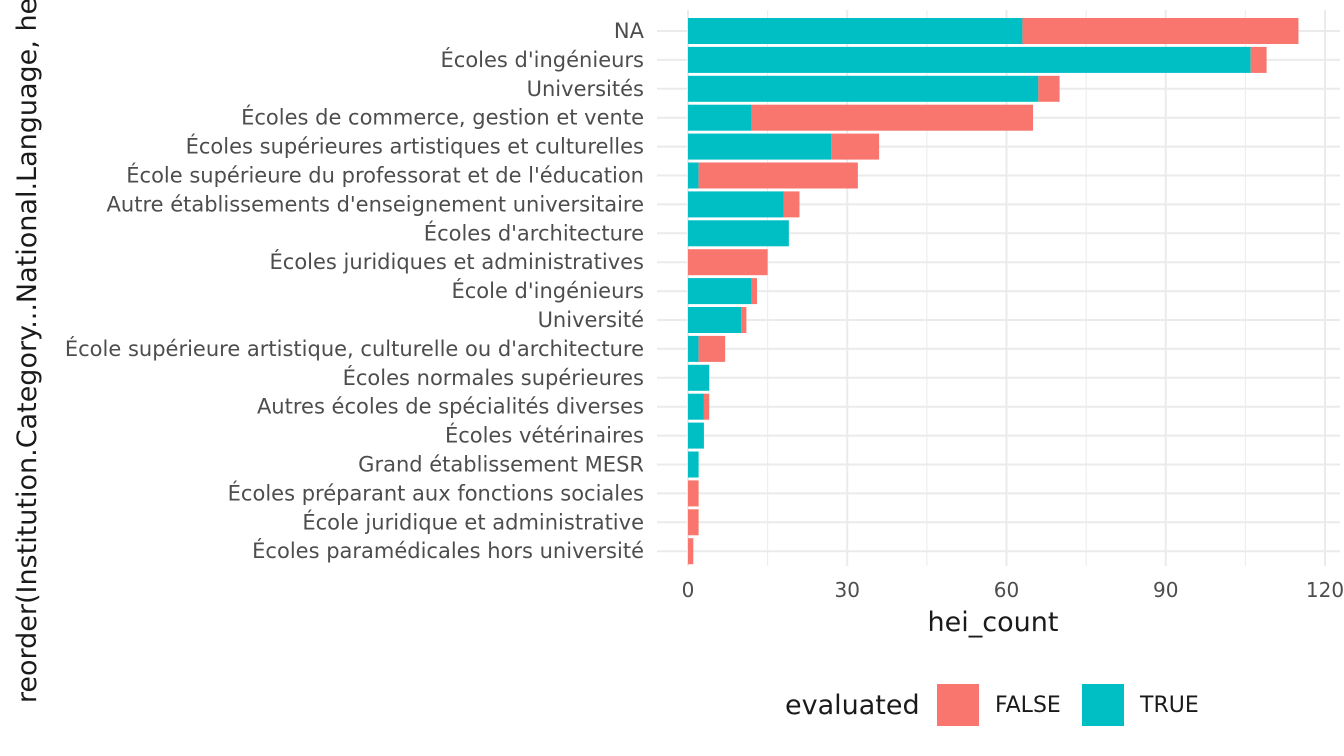 The width and height of the screenshot is (1344, 756). What do you see at coordinates (585, 89) in the screenshot?
I see `y-tick-label: Universités` at bounding box center [585, 89].